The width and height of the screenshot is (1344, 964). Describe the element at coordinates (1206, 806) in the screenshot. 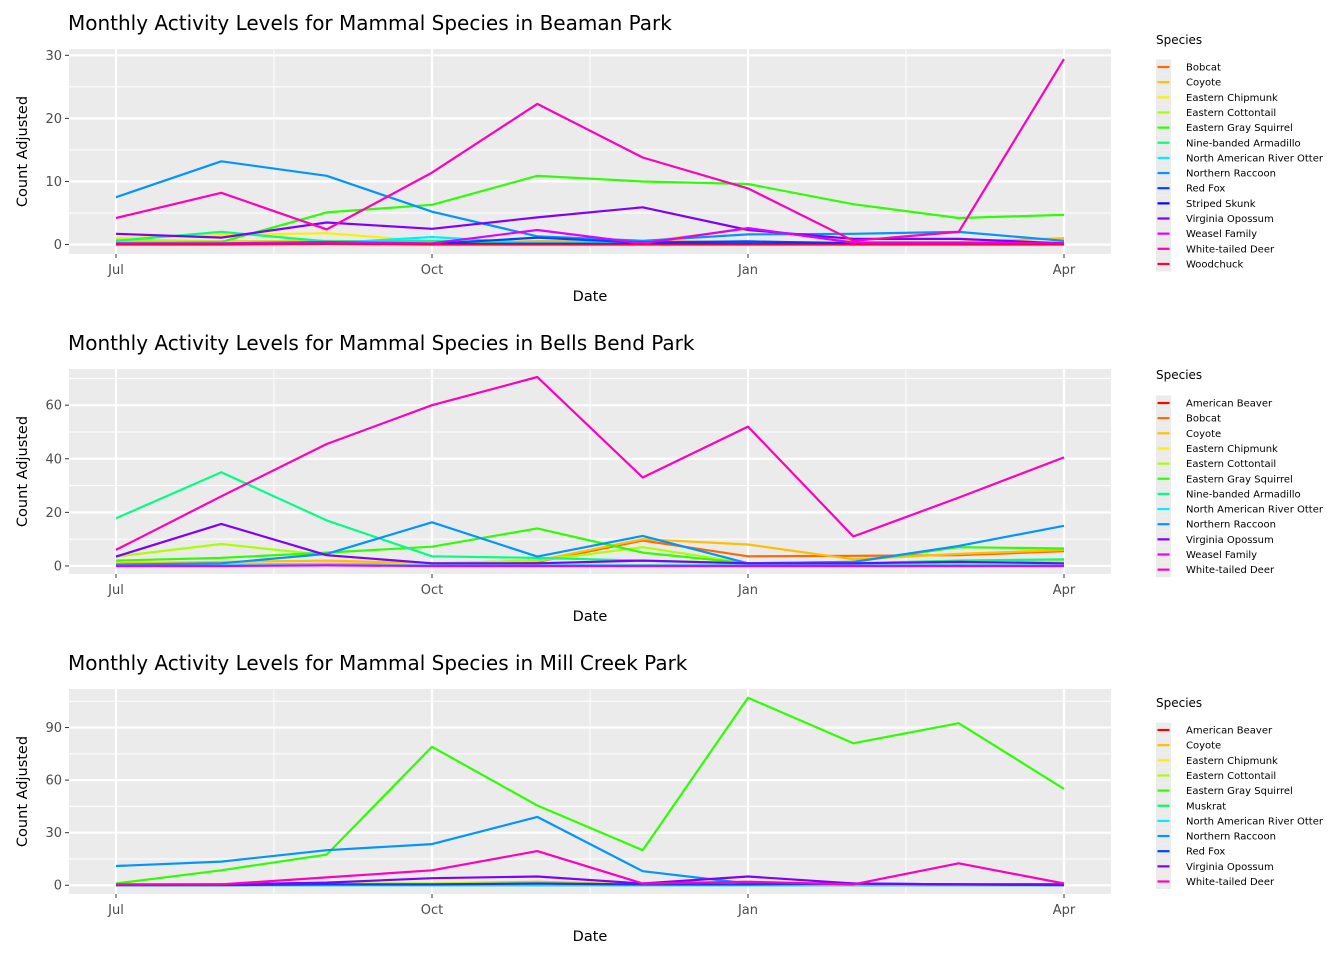

I see `legend-label: Muskrat` at that location.